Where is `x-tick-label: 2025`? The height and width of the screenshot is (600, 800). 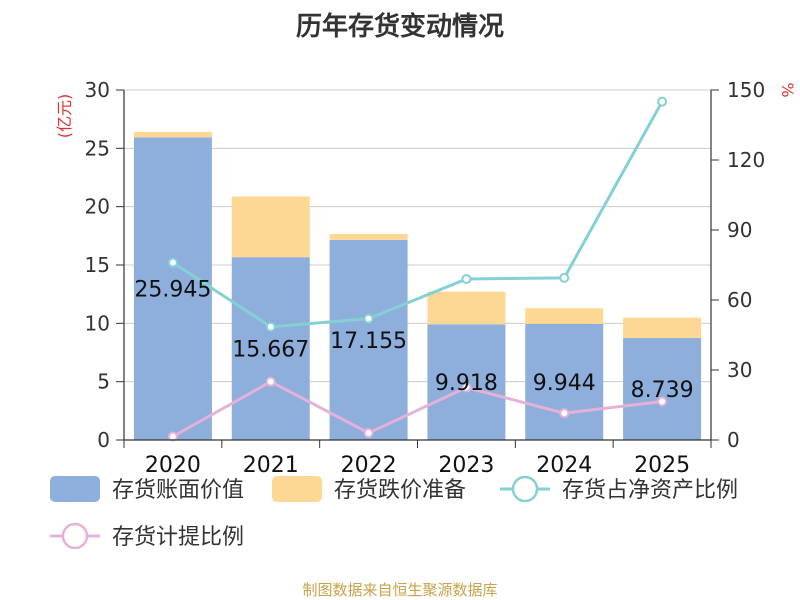 x-tick-label: 2025 is located at coordinates (662, 465).